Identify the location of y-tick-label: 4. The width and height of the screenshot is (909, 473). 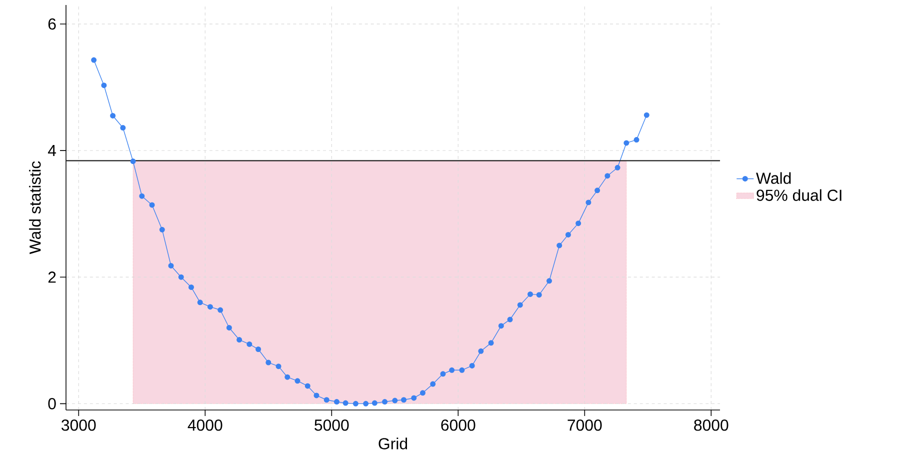
(52, 150).